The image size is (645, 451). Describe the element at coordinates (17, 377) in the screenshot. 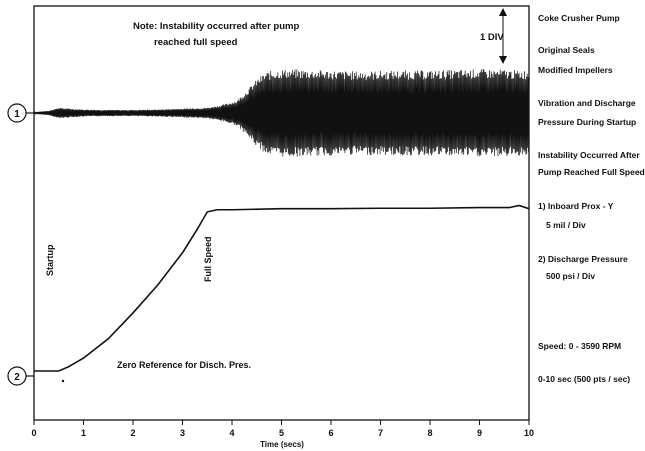

I see `channel-2-label: 2` at that location.